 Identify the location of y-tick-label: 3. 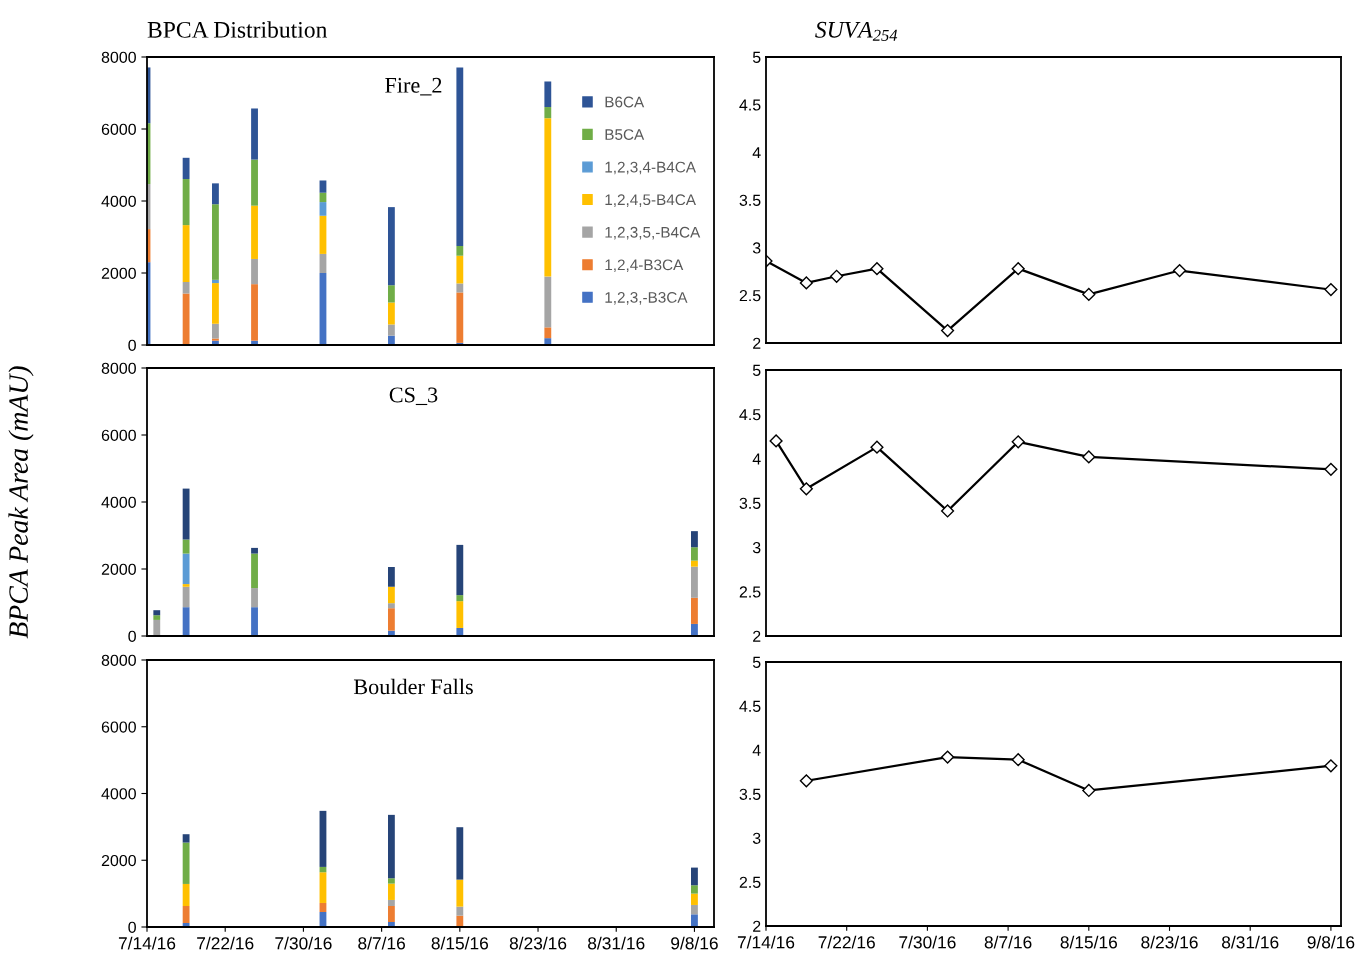
(756, 547).